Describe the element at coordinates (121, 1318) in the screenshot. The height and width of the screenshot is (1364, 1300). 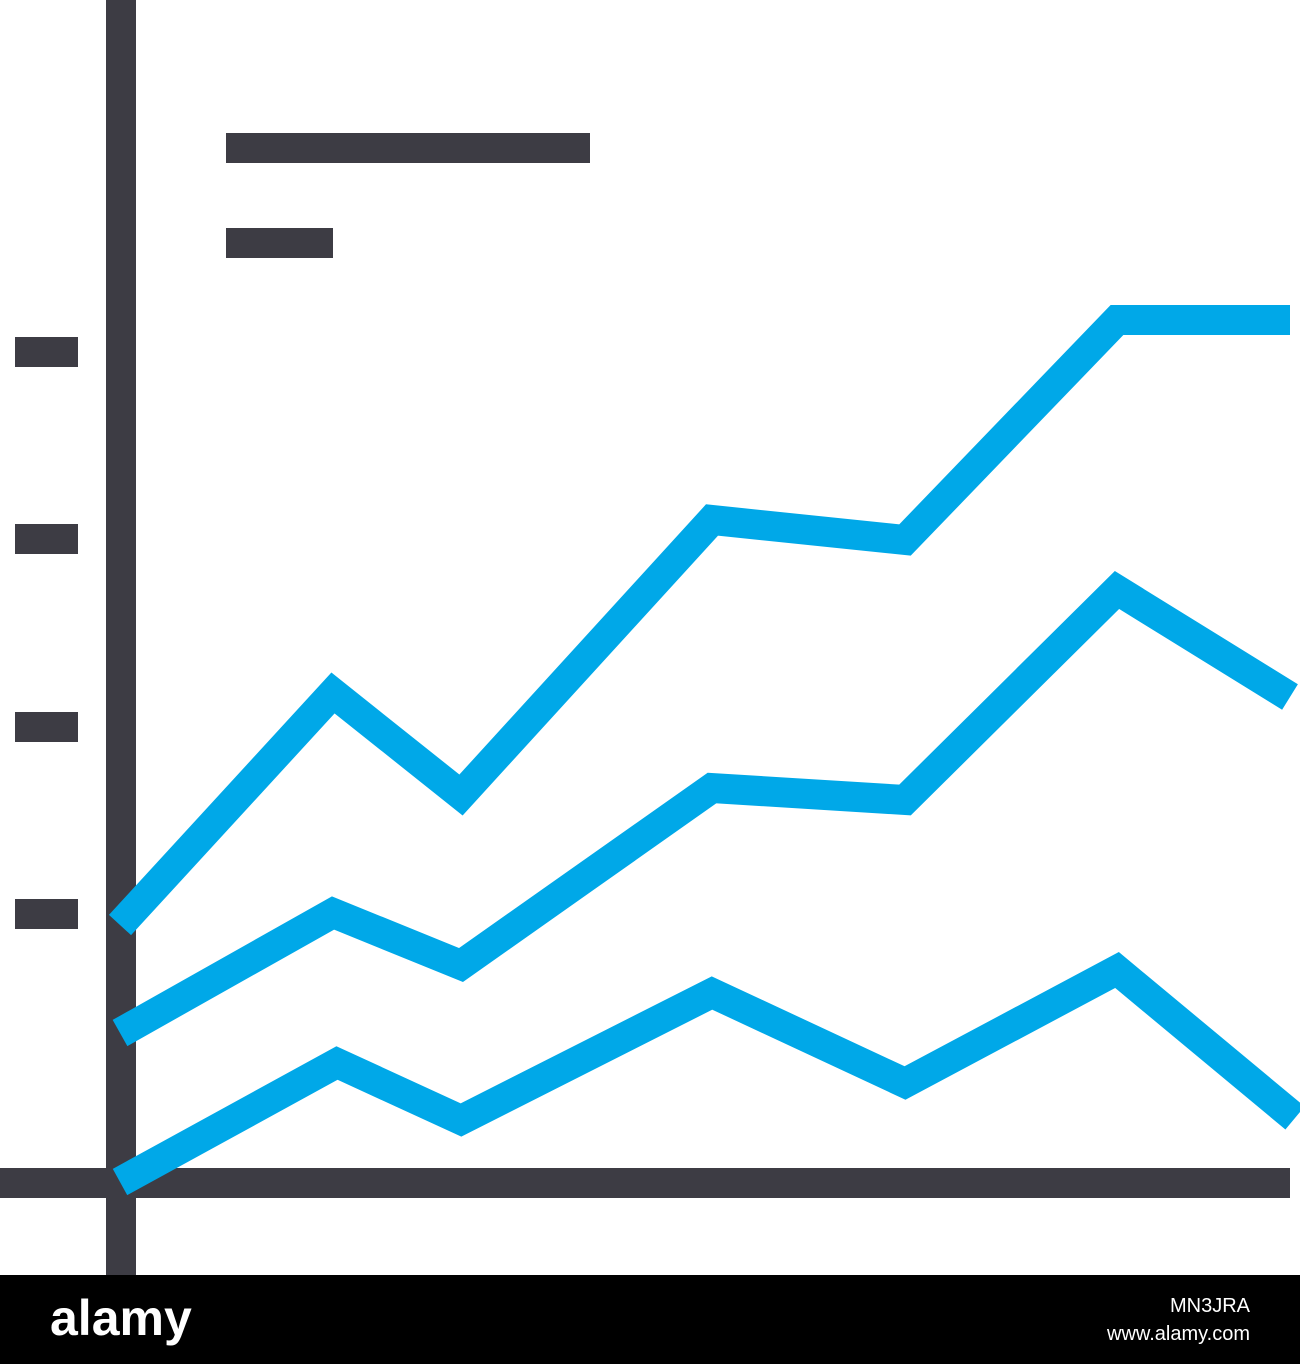
I see `brand: alamy` at that location.